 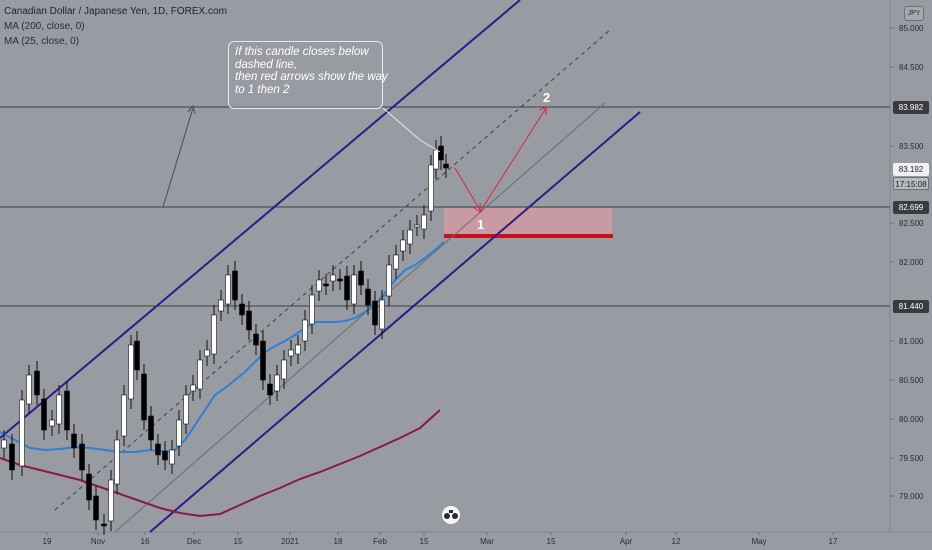 I want to click on price-tick-label: 82.500, so click(x=911, y=223).